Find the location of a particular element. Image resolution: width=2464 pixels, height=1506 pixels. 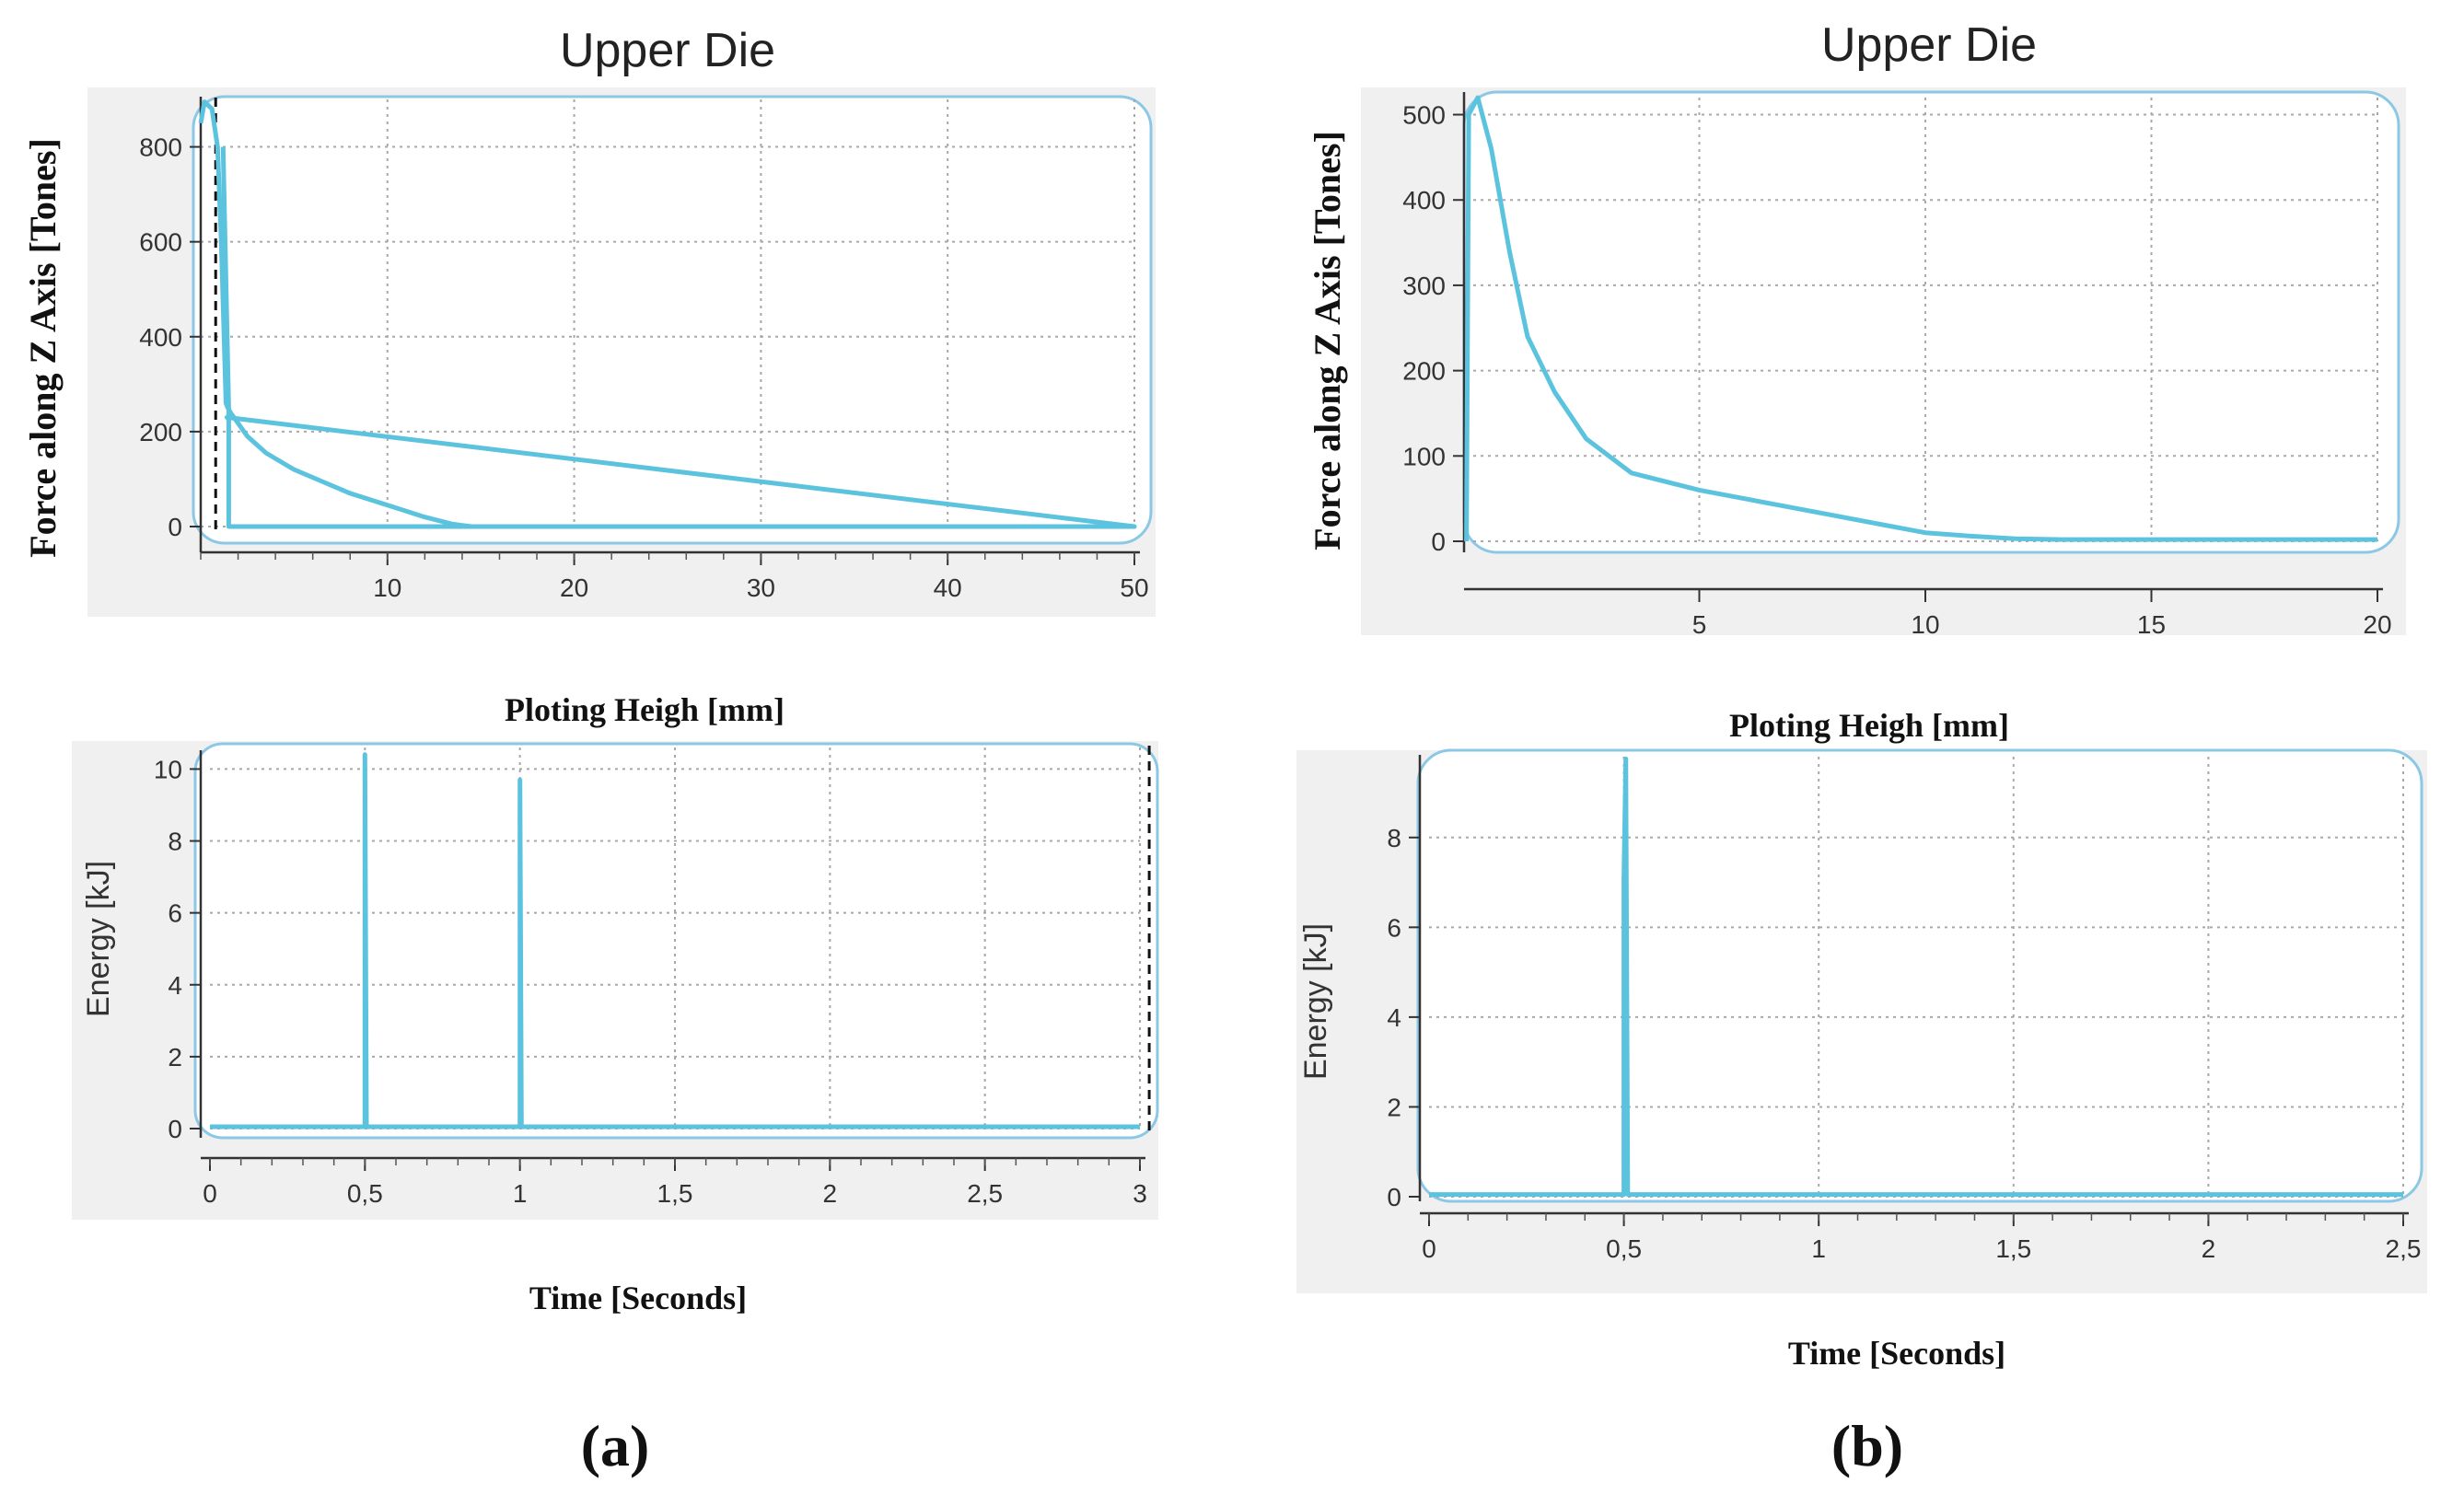

chart-b-energy-ylabel: Energy [kJ] is located at coordinates (1315, 1001).